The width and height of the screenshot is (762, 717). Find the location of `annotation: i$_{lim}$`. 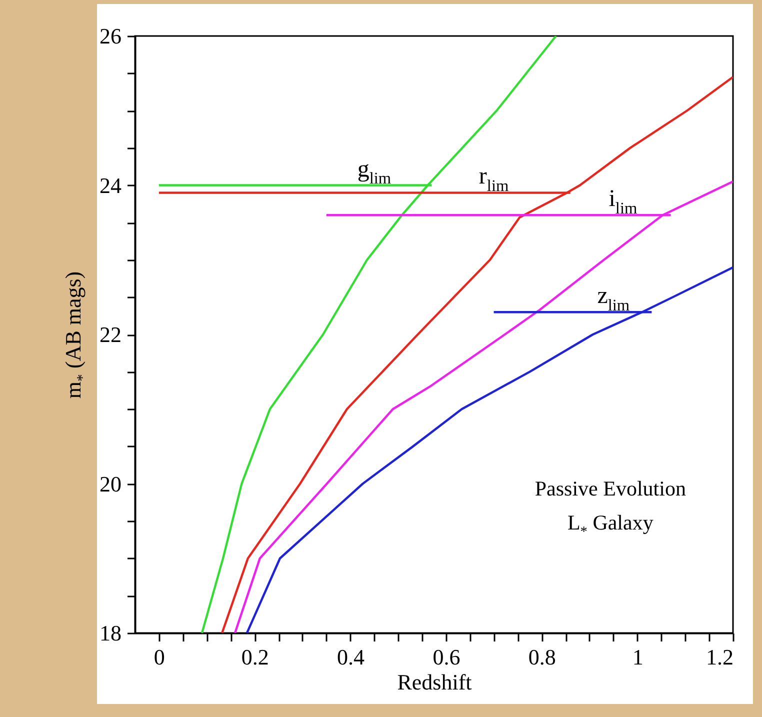

annotation: i$_{lim}$ is located at coordinates (623, 202).